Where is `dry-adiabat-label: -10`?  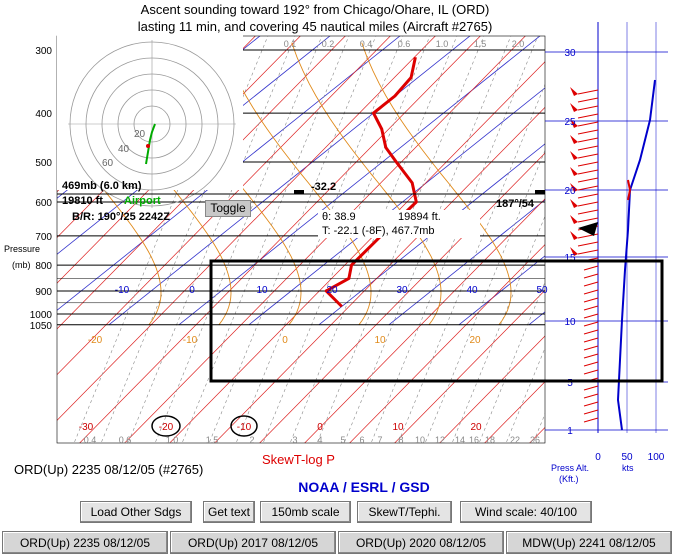 dry-adiabat-label: -10 is located at coordinates (190, 340).